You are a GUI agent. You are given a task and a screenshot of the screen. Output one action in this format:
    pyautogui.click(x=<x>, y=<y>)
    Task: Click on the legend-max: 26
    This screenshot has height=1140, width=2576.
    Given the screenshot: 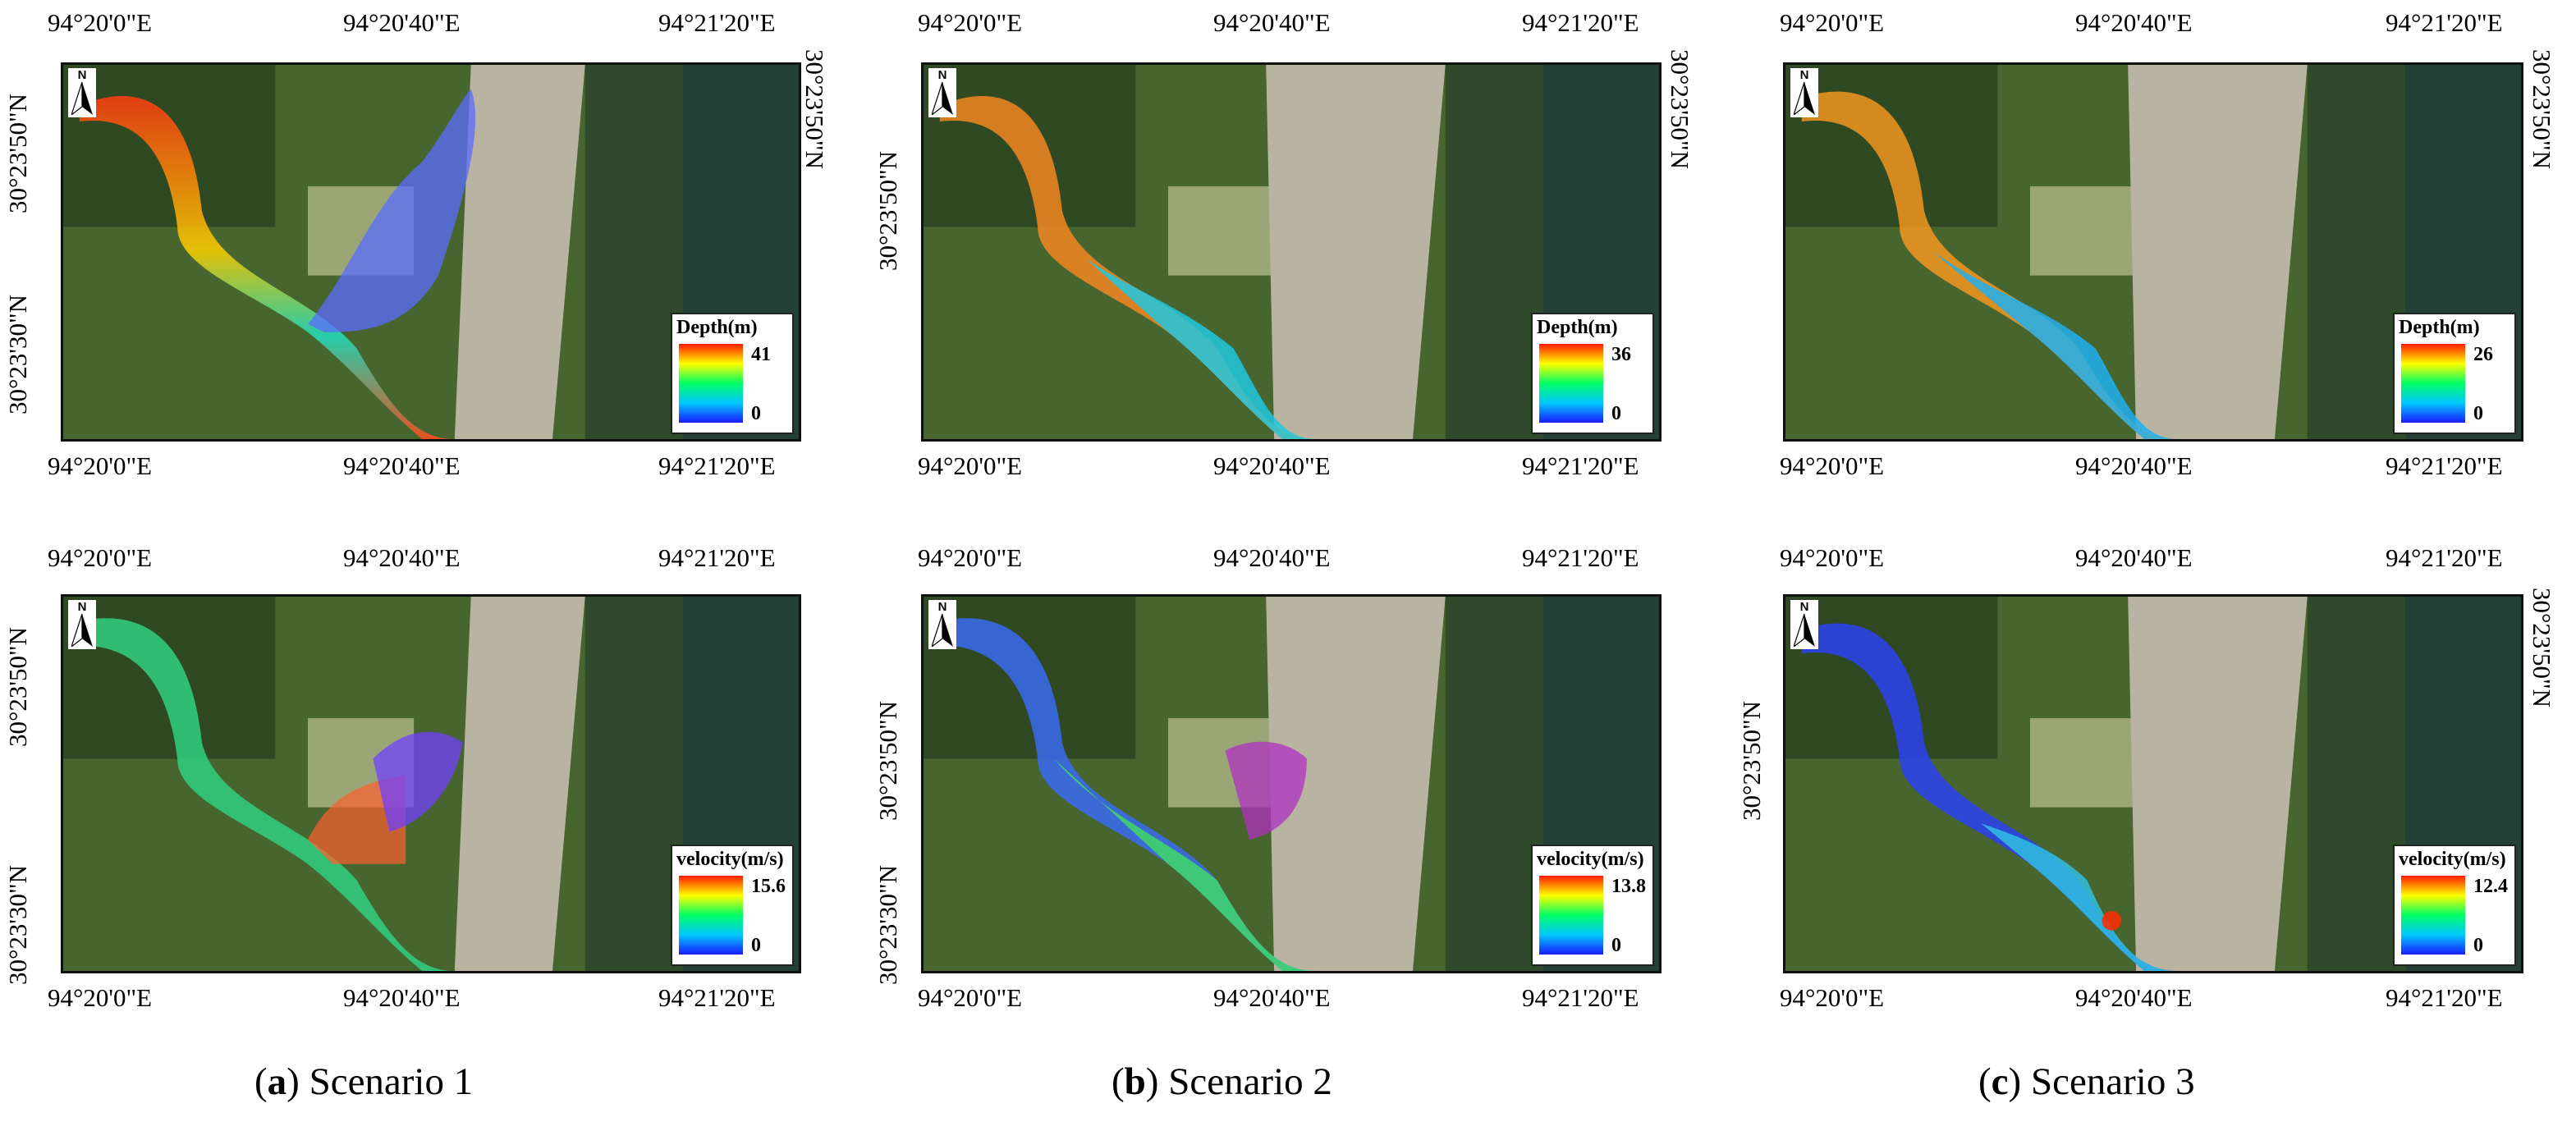 What is the action you would take?
    pyautogui.click(x=2483, y=354)
    